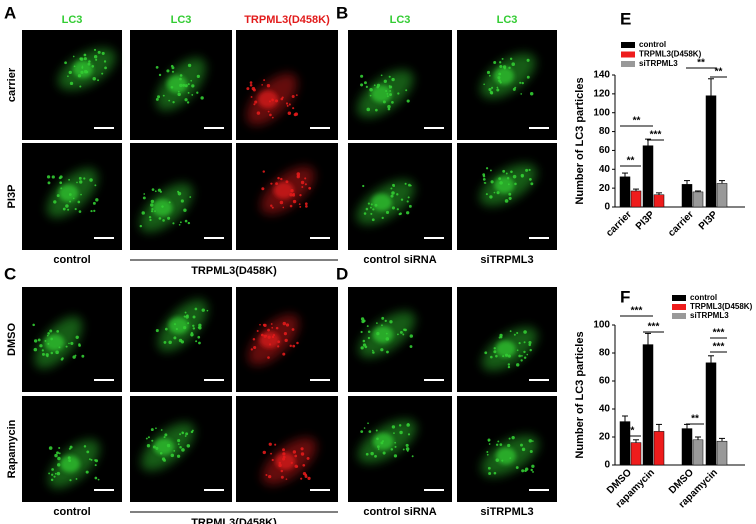 The width and height of the screenshot is (756, 524). What do you see at coordinates (679, 307) in the screenshot?
I see `legend-swatch` at bounding box center [679, 307].